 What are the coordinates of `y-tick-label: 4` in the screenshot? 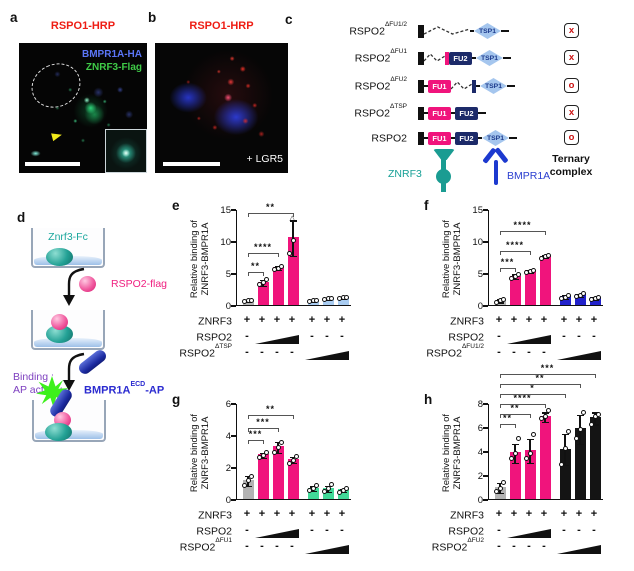 It's located at (480, 452).